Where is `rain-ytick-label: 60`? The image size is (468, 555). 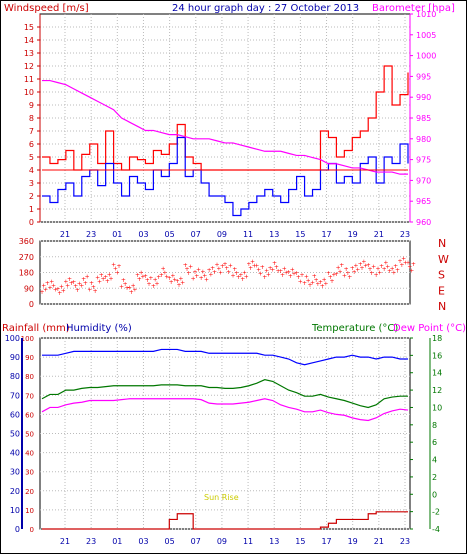
rain-ytick-label: 60 is located at coordinates (29, 415).